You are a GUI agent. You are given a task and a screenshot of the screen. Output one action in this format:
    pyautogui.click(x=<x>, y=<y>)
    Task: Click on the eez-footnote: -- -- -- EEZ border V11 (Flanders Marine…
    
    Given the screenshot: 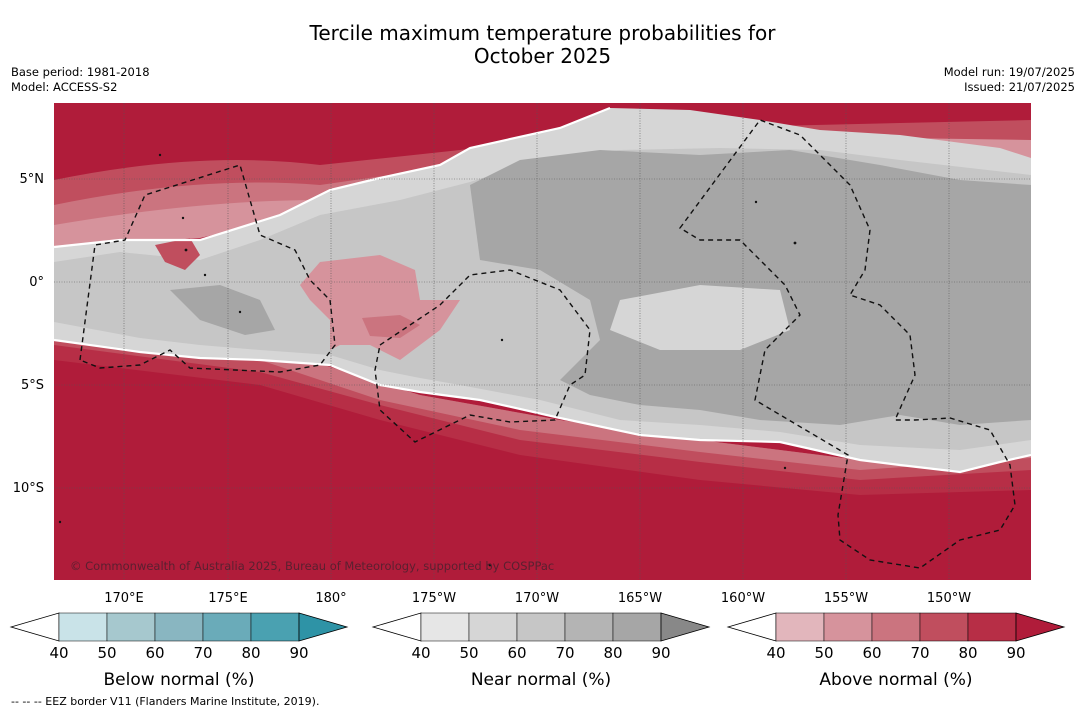 What is the action you would take?
    pyautogui.click(x=165, y=701)
    